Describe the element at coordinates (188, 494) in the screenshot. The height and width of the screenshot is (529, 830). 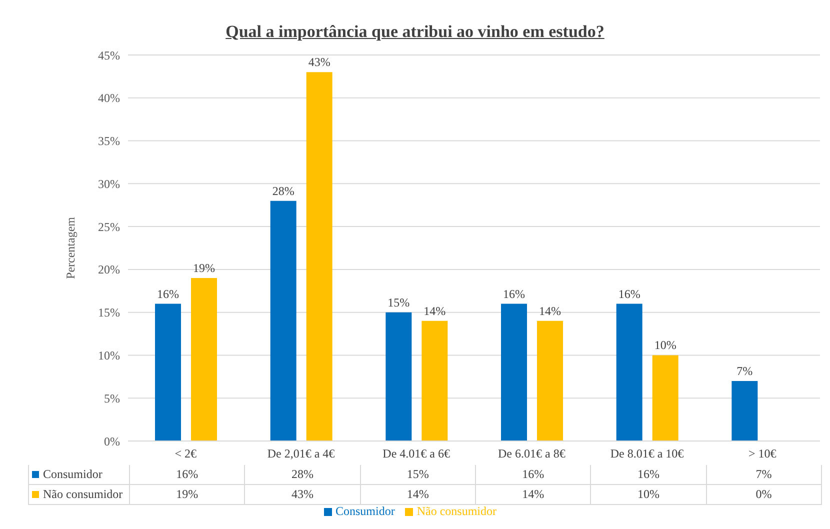
I see `data-label: 19%` at that location.